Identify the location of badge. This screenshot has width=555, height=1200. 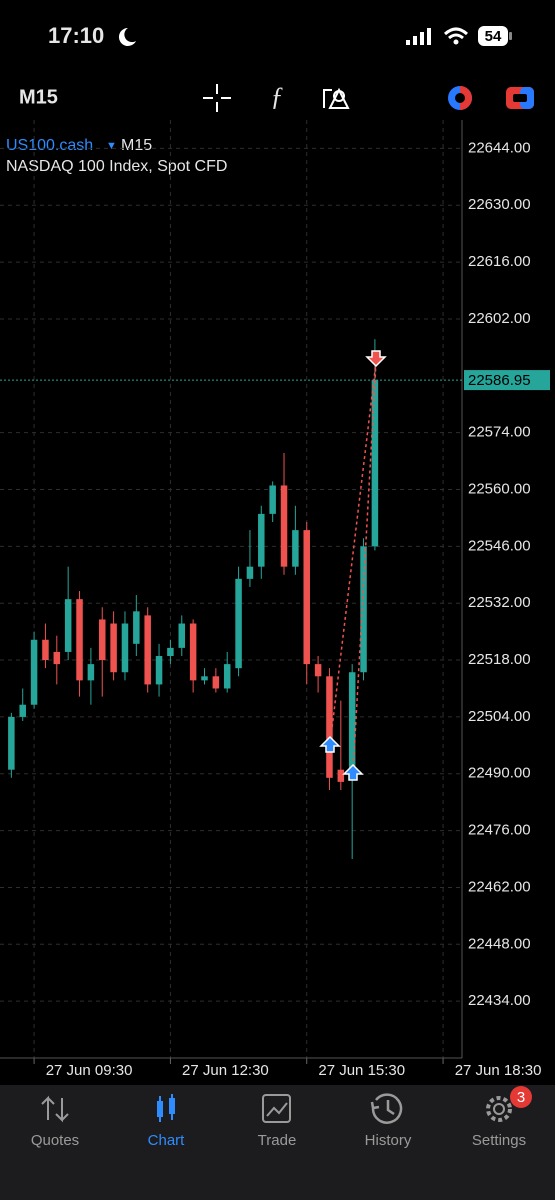
(521, 1097).